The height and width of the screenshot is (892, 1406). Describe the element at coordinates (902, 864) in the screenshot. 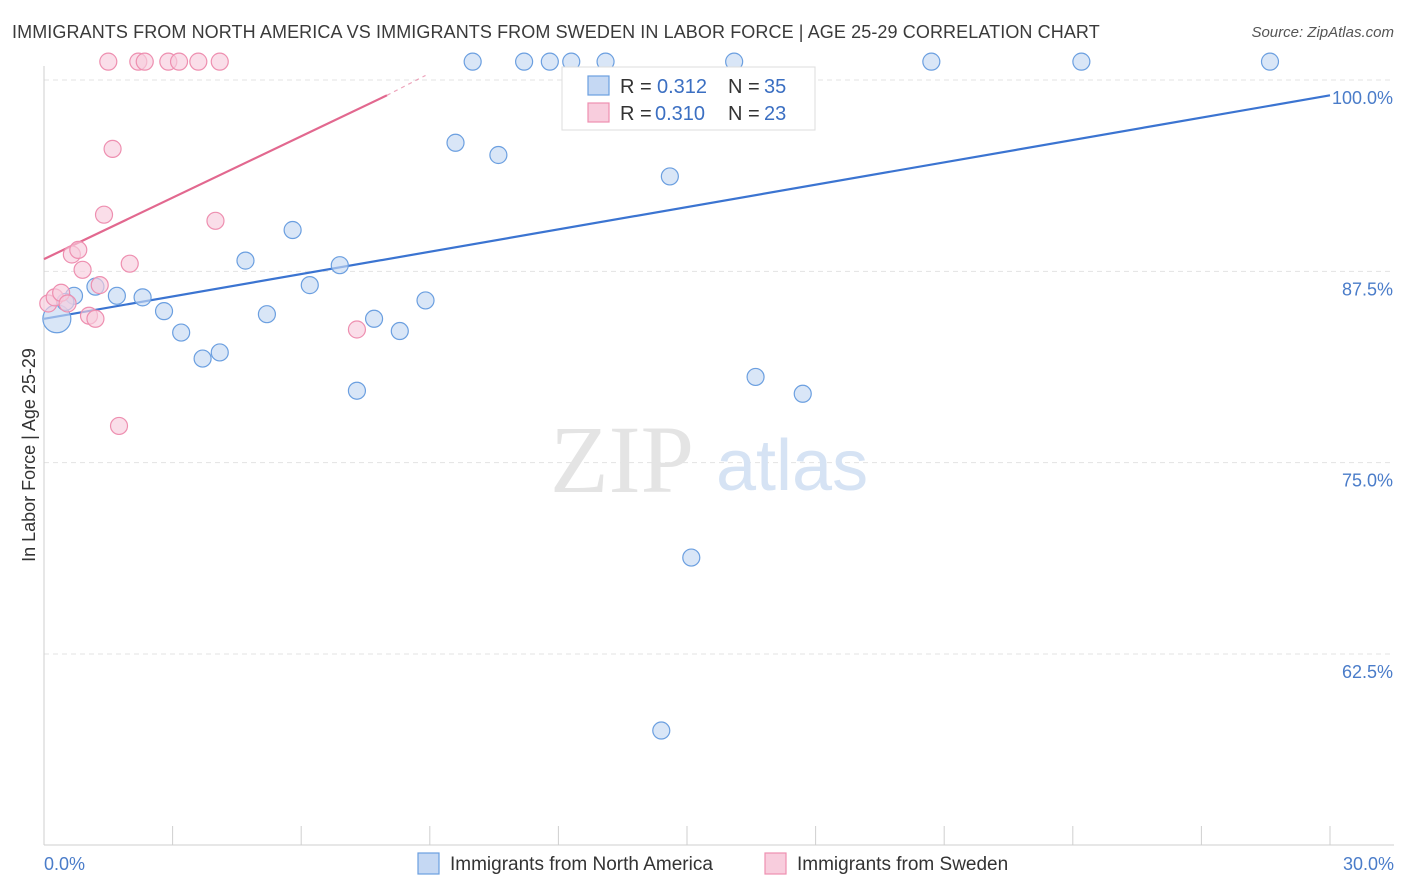

I see `bottom-legend-label-sweden: Immigrants from Sweden` at that location.